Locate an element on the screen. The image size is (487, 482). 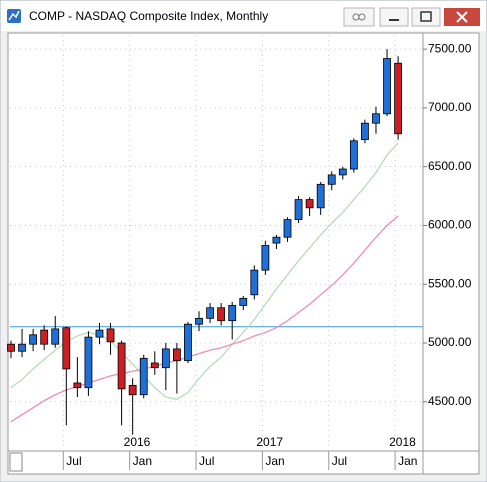
link-glyph is located at coordinates (362, 17).